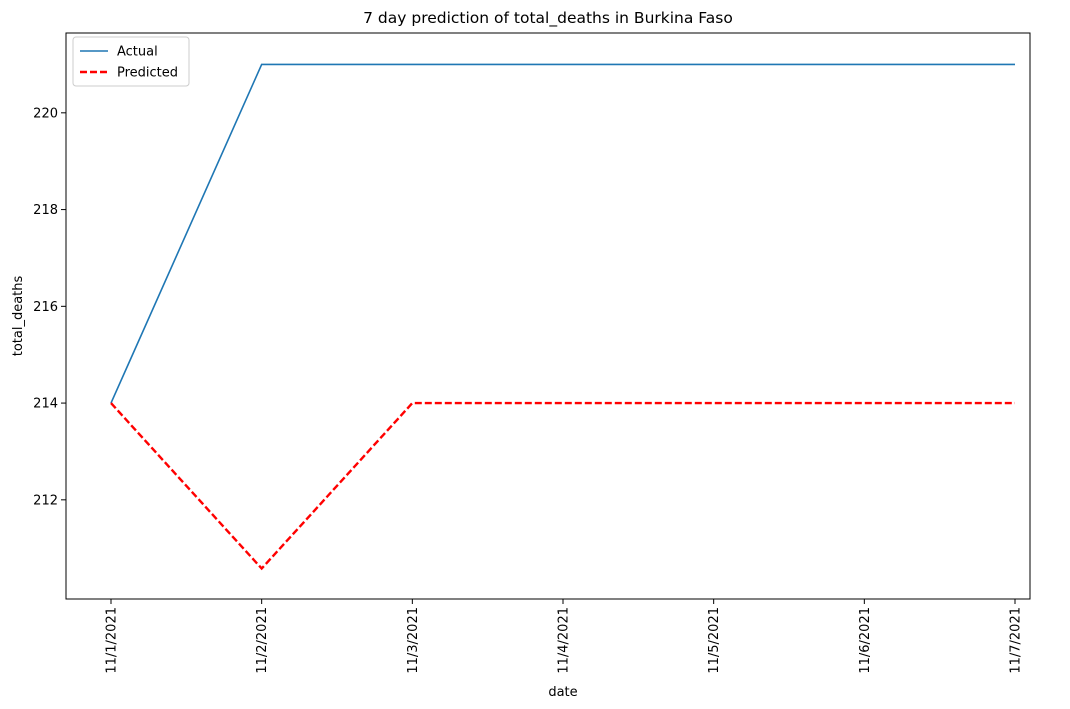  I want to click on x-axis-title: date, so click(562, 692).